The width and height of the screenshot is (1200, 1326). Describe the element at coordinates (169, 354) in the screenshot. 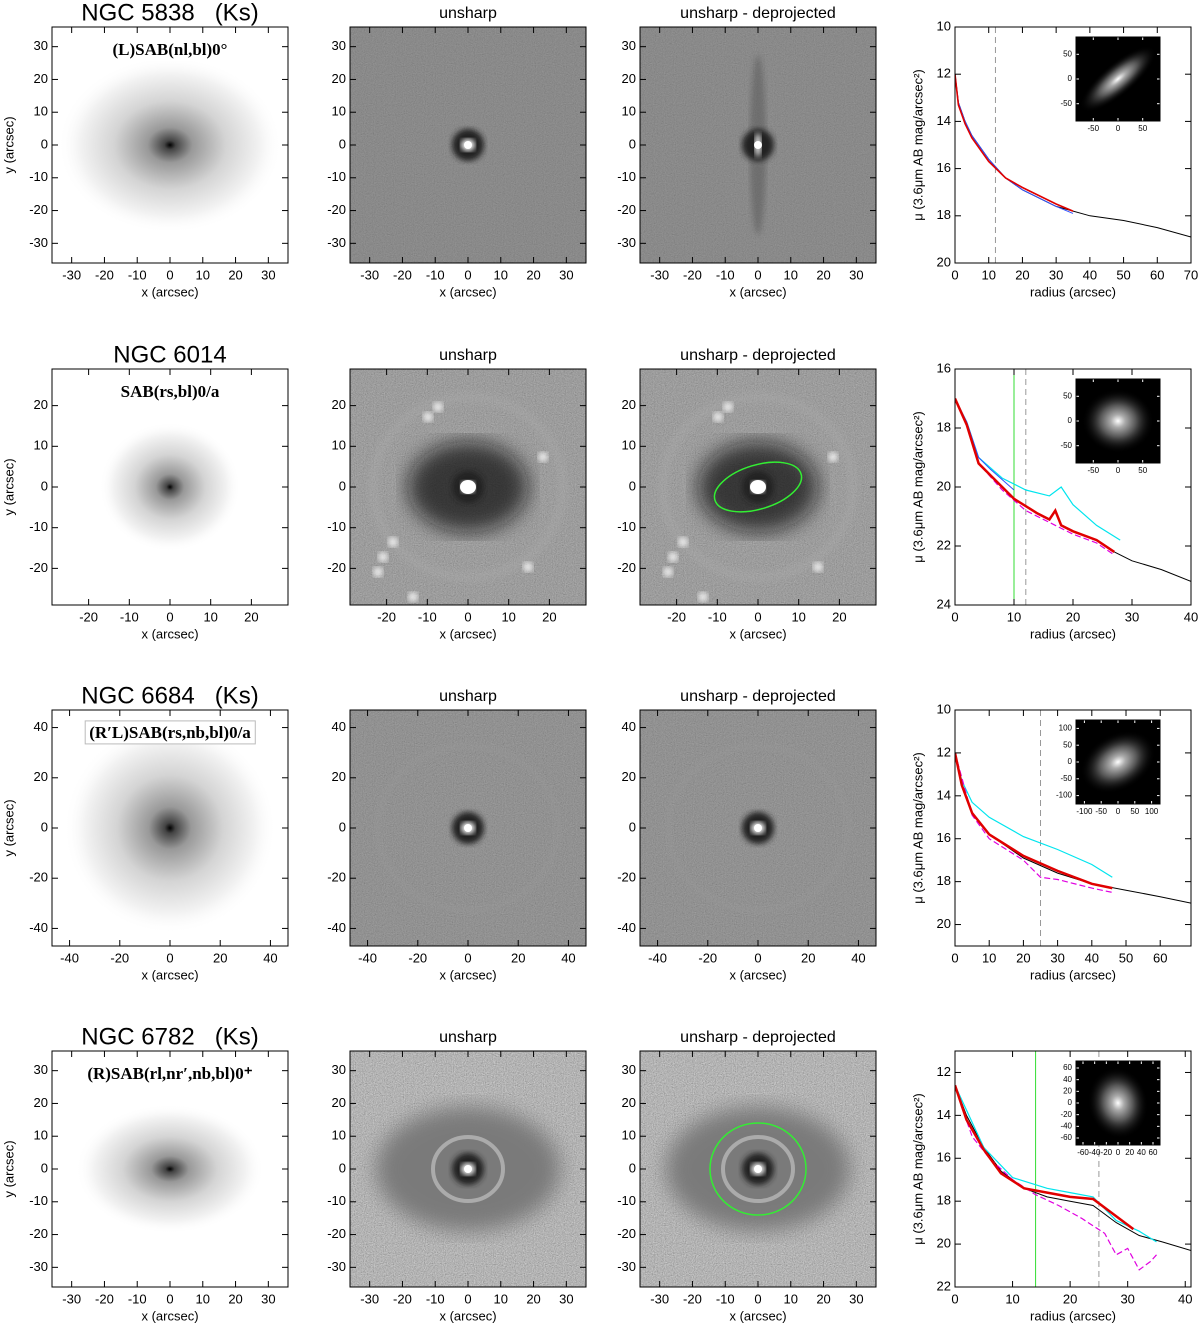

I see `panel-title: NGC 6014` at that location.